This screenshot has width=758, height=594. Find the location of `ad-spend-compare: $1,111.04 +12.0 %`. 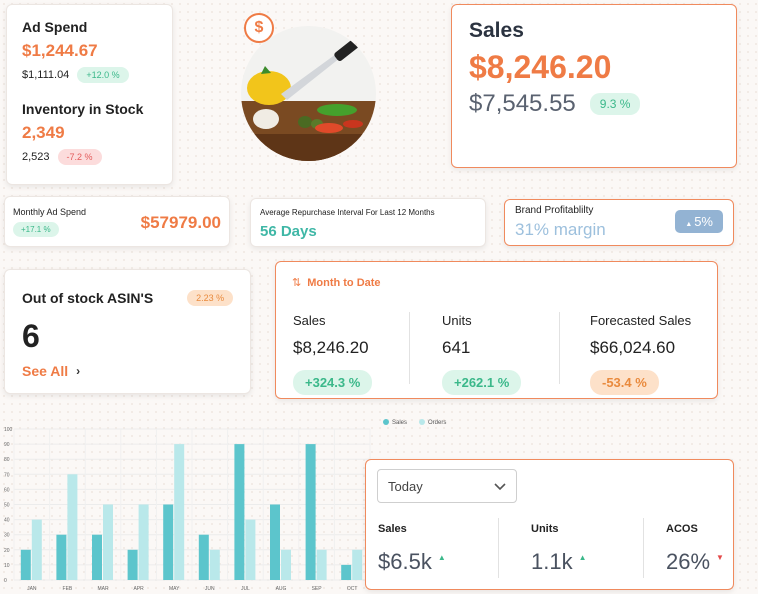

ad-spend-compare: $1,111.04 +12.0 % is located at coordinates (97, 75).